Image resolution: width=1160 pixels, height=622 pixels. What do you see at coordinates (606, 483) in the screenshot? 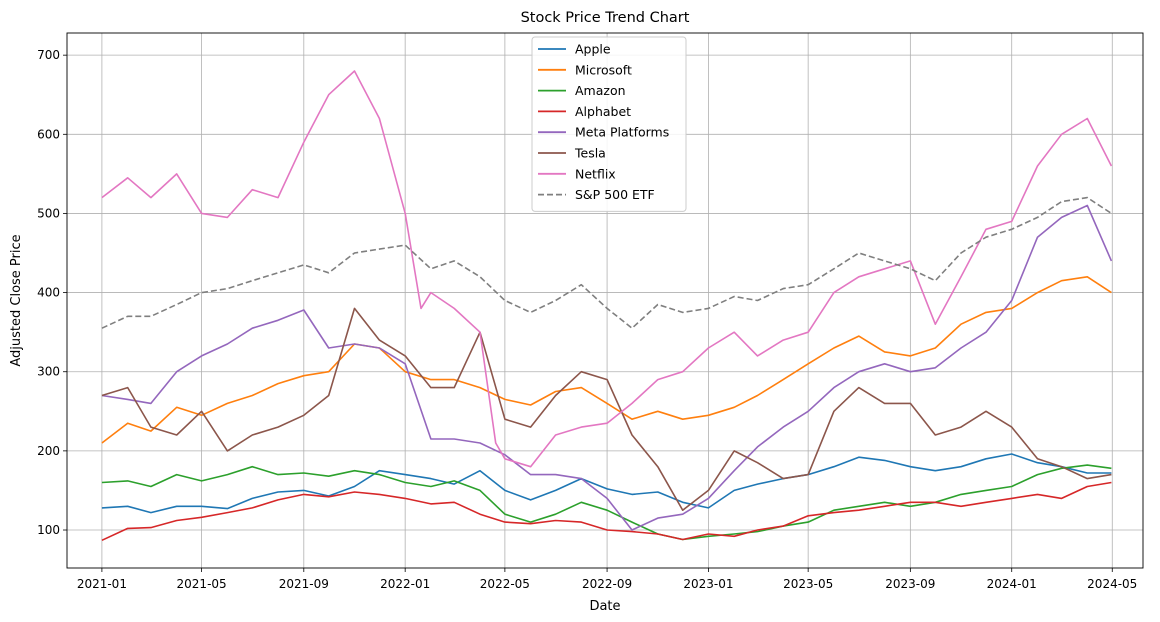
I see `series-line-apple` at bounding box center [606, 483].